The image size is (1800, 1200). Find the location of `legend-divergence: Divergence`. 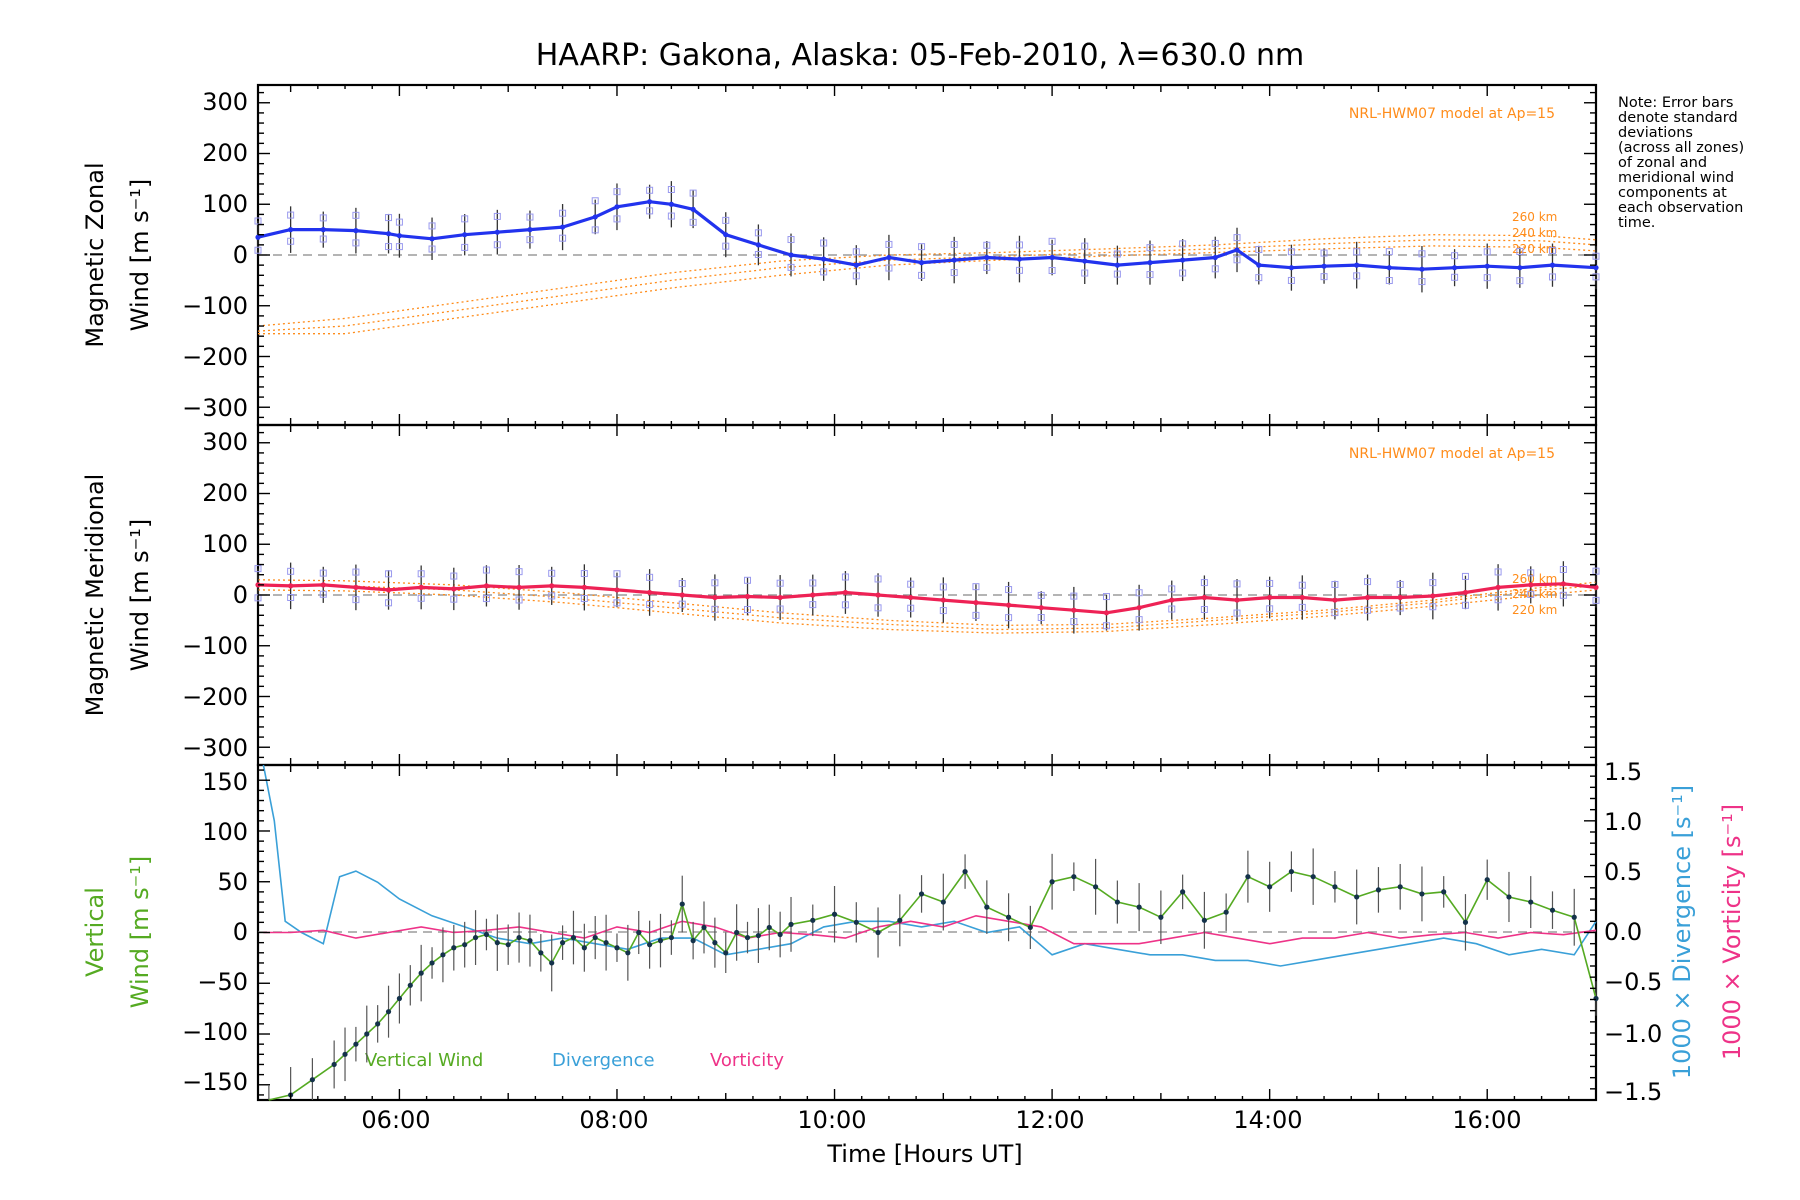

legend-divergence: Divergence is located at coordinates (603, 1060).